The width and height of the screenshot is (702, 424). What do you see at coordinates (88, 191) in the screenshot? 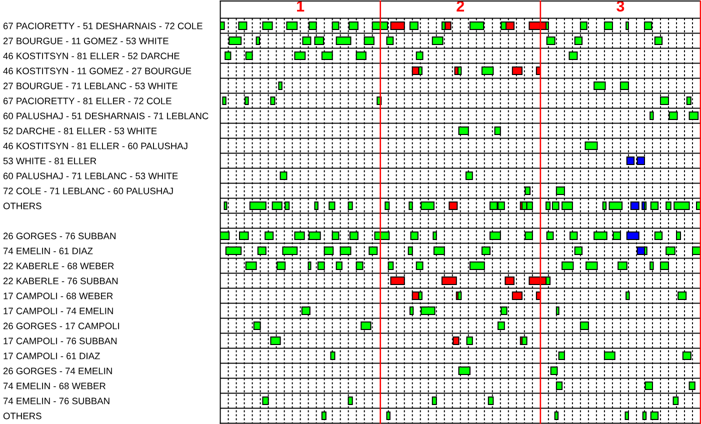
I see `y-tick-label: 72 COLE - 71 LEBLANC - 60 PALUSHAJ` at bounding box center [88, 191].